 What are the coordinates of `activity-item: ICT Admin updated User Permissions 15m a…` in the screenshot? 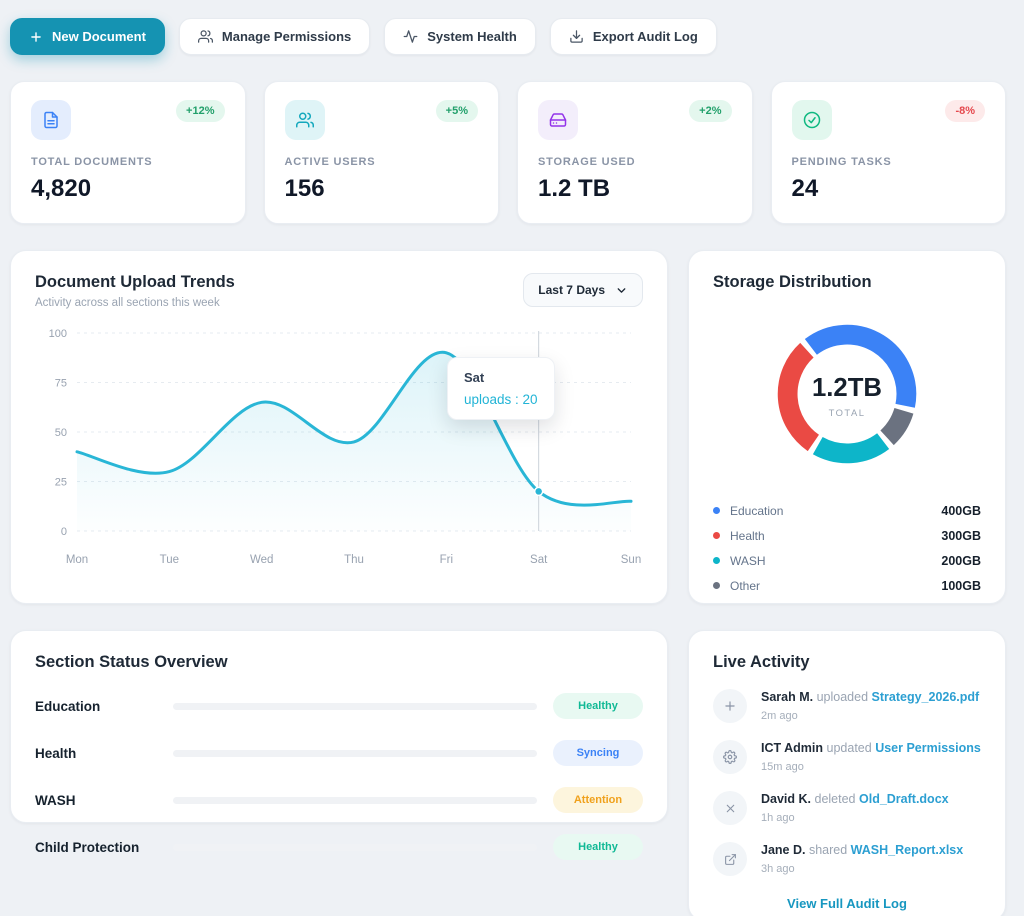 It's located at (847, 757).